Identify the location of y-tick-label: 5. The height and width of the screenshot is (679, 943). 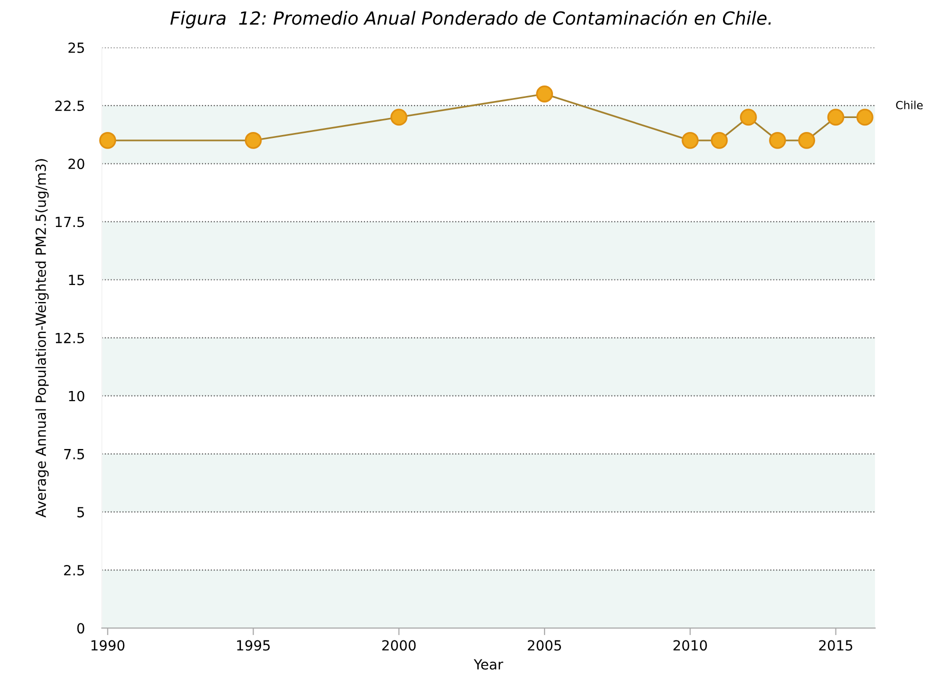
(80, 512).